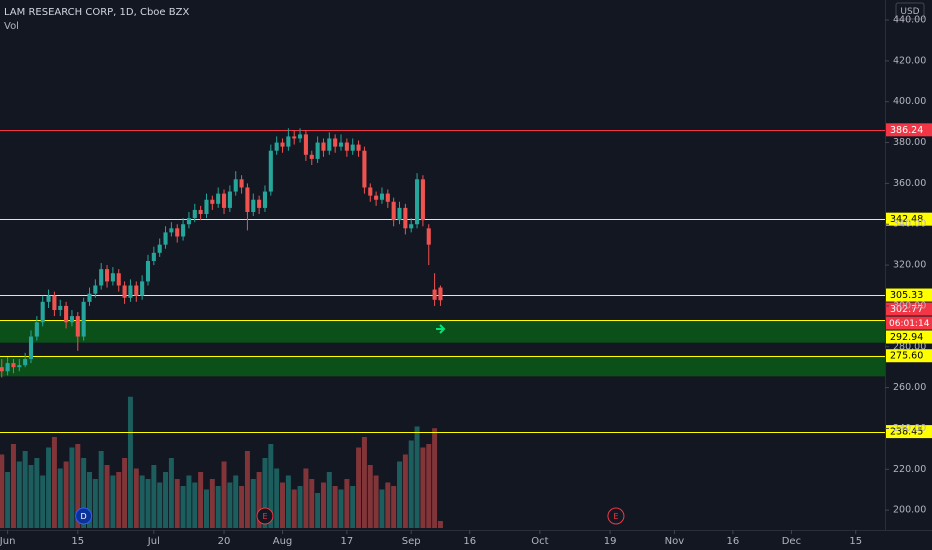 The width and height of the screenshot is (932, 550). I want to click on chart-title: LAM RESEARCH CORP, 1D, Cboe BZX, so click(96, 12).